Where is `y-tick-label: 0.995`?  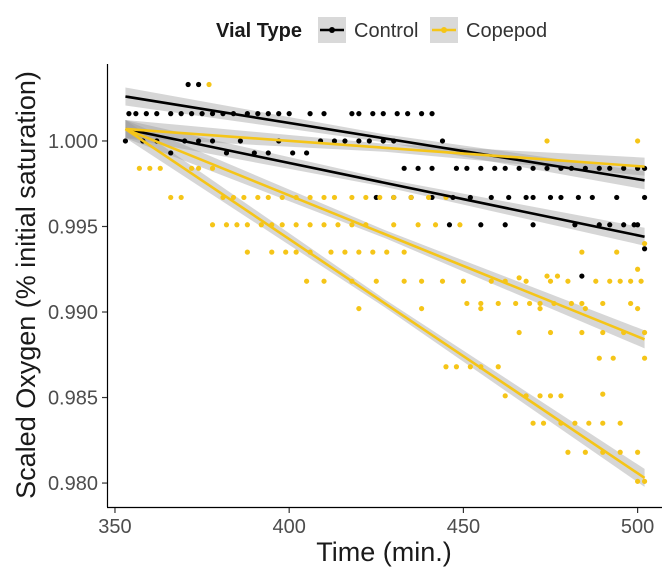
y-tick-label: 0.995 is located at coordinates (73, 227).